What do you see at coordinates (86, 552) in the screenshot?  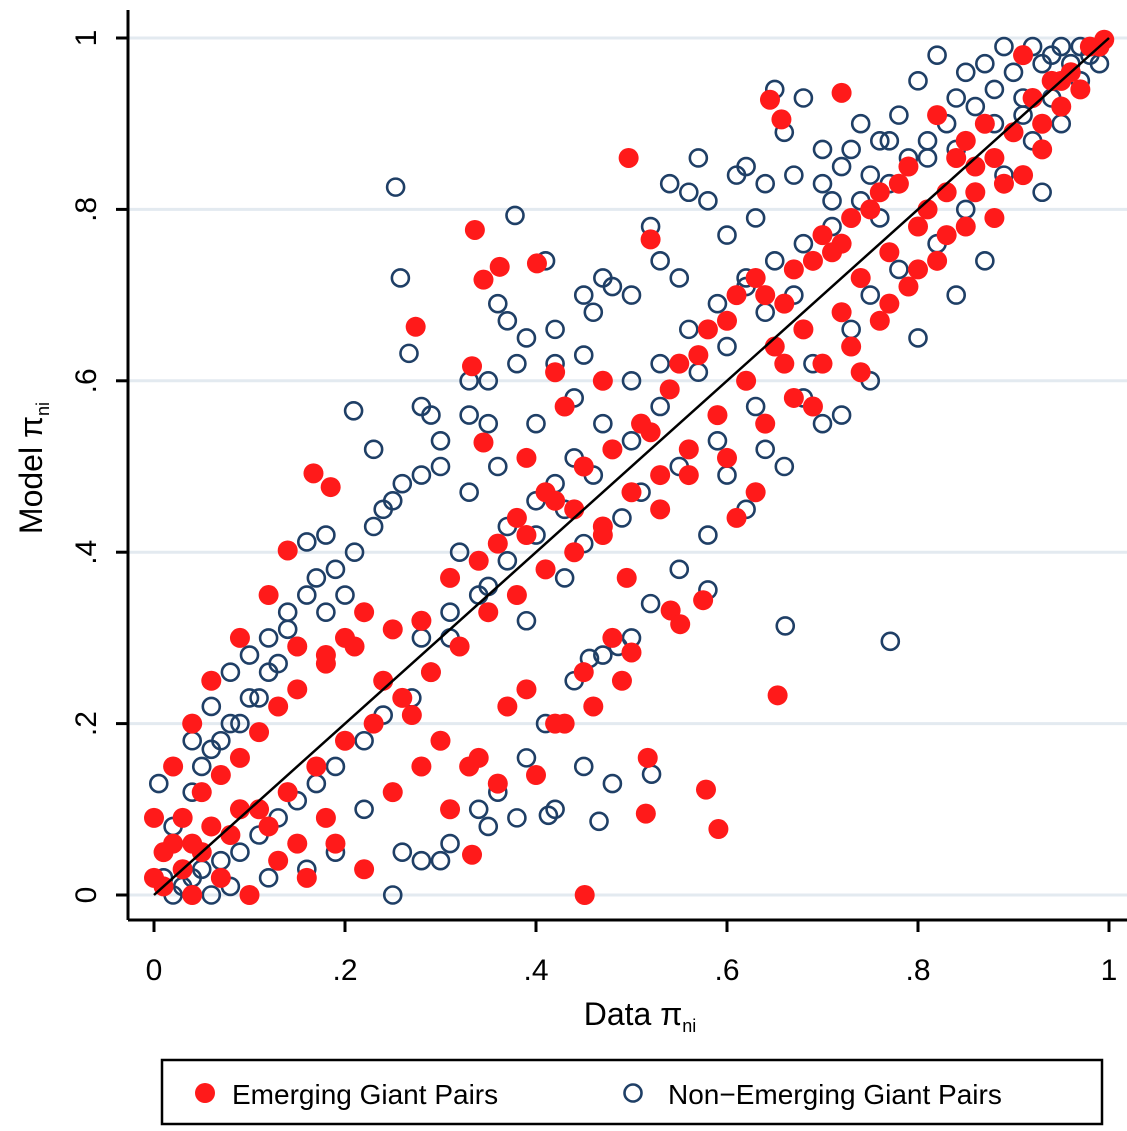 I see `y-tick-label: .4` at bounding box center [86, 552].